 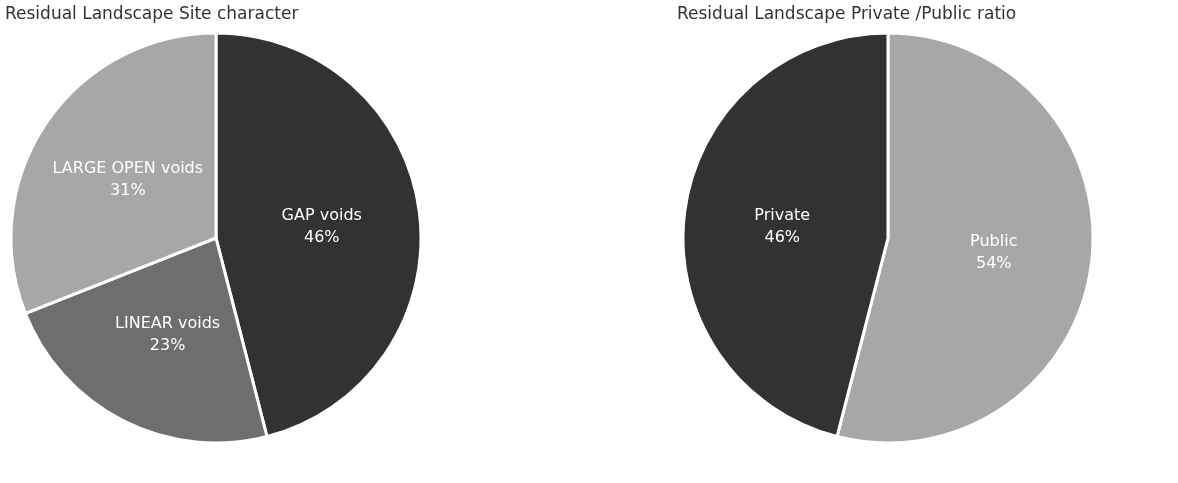 What do you see at coordinates (782, 214) in the screenshot?
I see `slice-label: Private` at bounding box center [782, 214].